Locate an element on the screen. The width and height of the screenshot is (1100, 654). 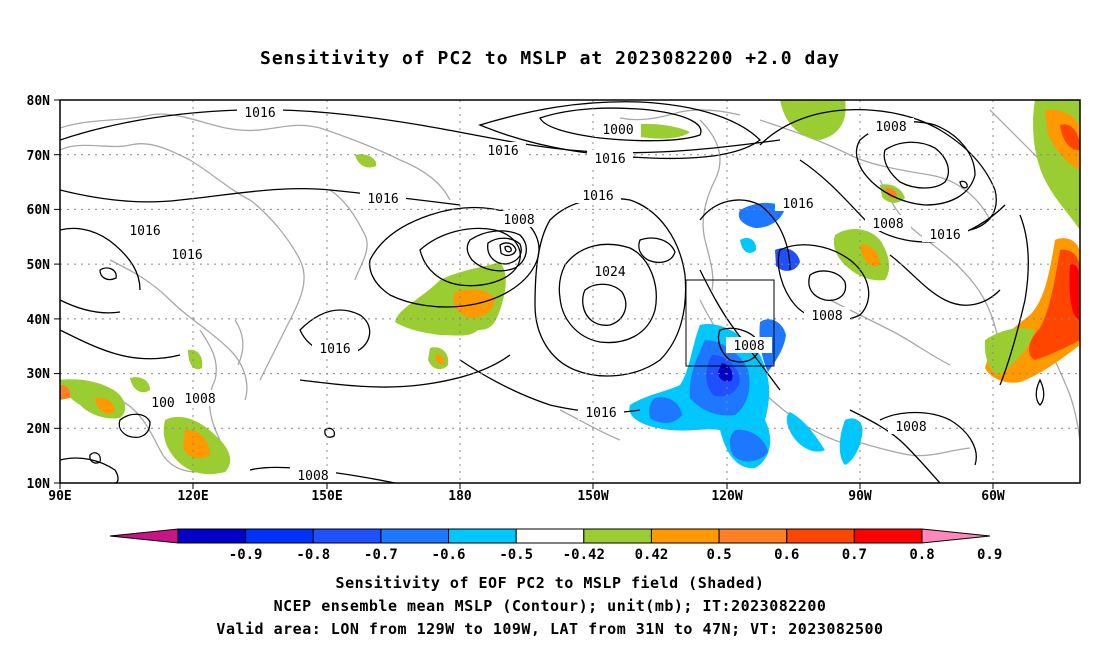
colorbar-label: -0.8 is located at coordinates (313, 555).